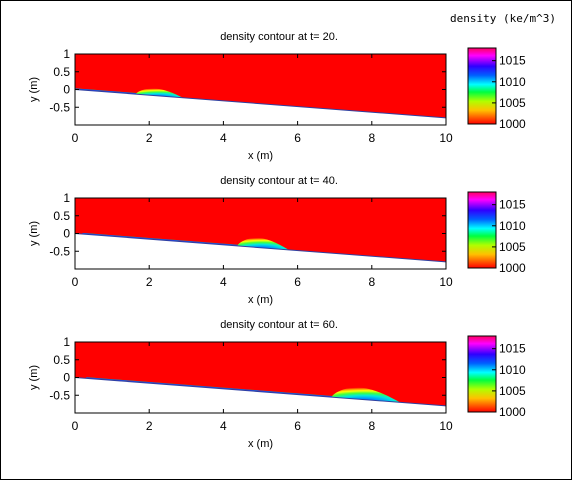  Describe the element at coordinates (279, 325) in the screenshot. I see `subplot-title: density contour at t= 60.` at that location.